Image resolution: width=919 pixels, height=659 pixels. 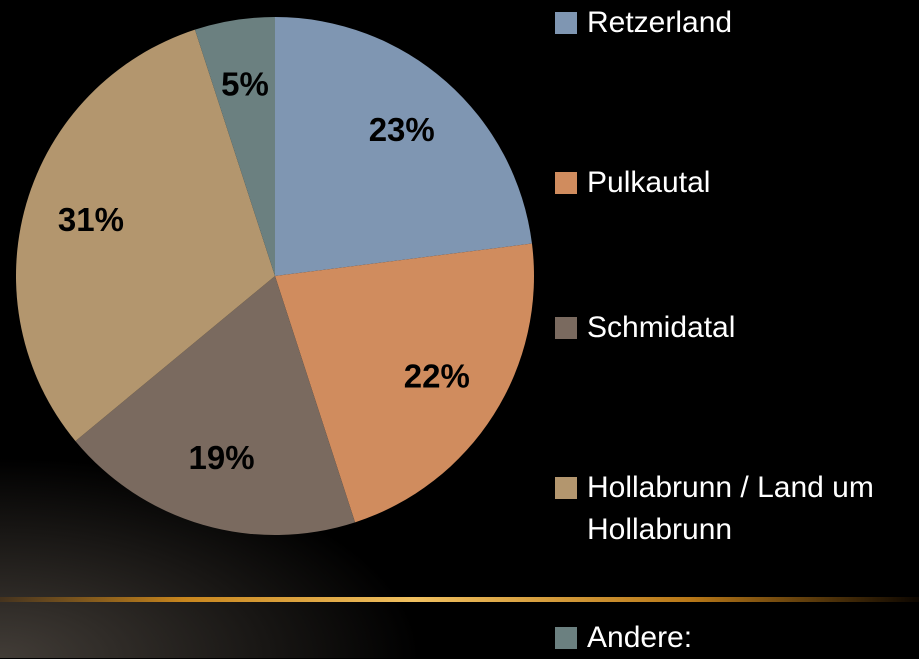 I want to click on legend-item: Hollabrunn / Land um Hollabrunn, so click(x=721, y=509).